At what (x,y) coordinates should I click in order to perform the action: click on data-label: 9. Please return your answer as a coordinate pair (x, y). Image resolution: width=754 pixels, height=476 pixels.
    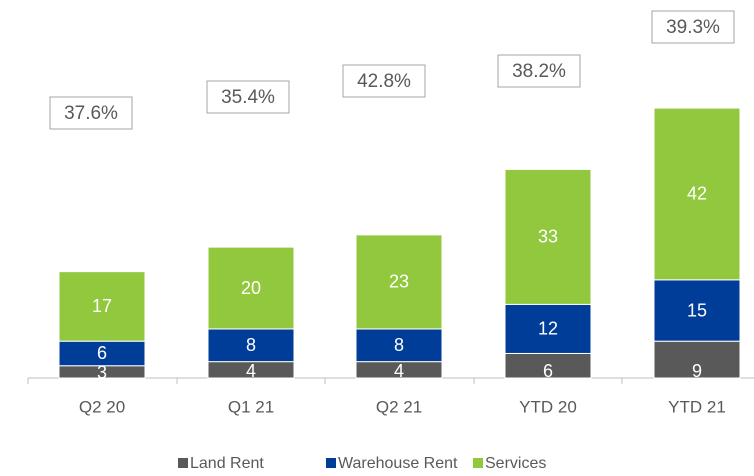
    Looking at the image, I should click on (697, 371).